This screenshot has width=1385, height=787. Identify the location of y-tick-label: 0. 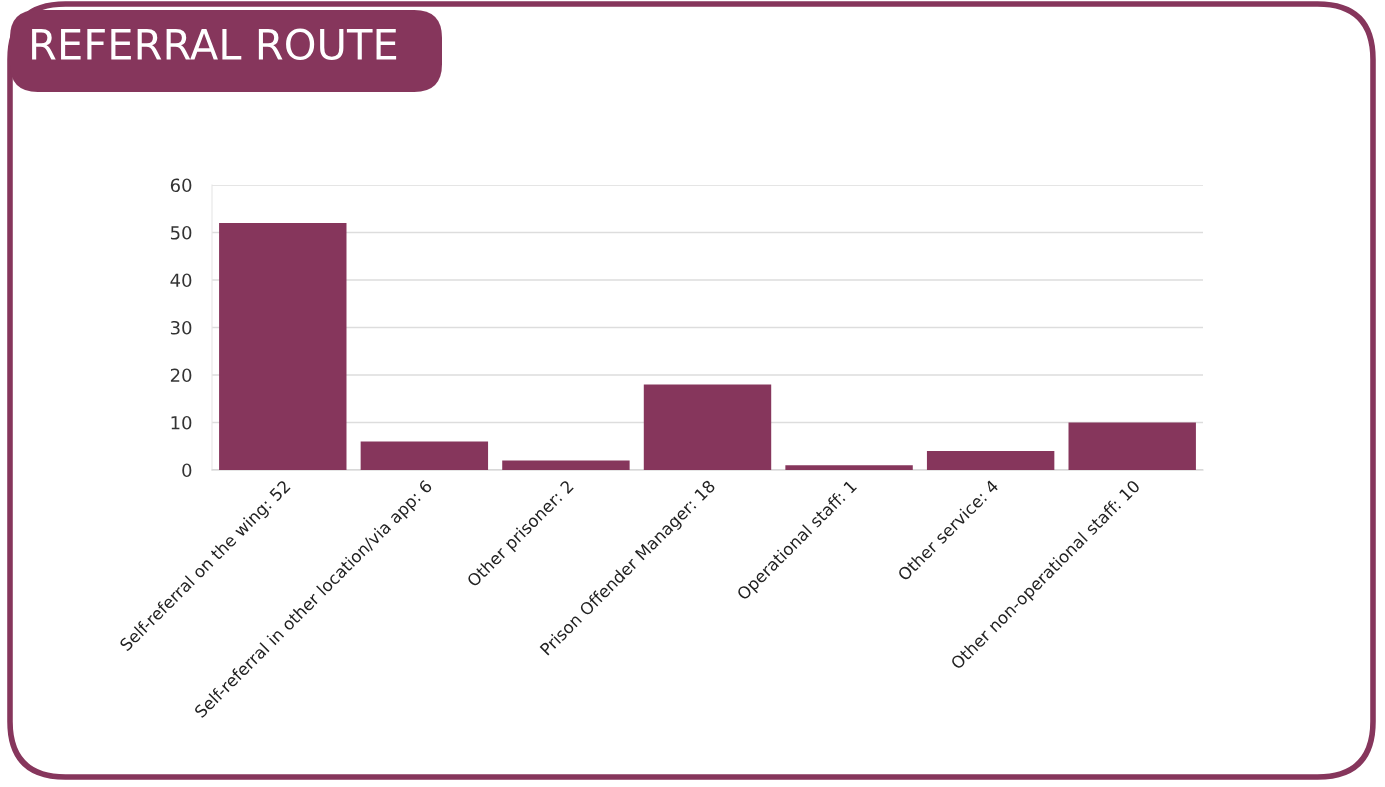
(187, 470).